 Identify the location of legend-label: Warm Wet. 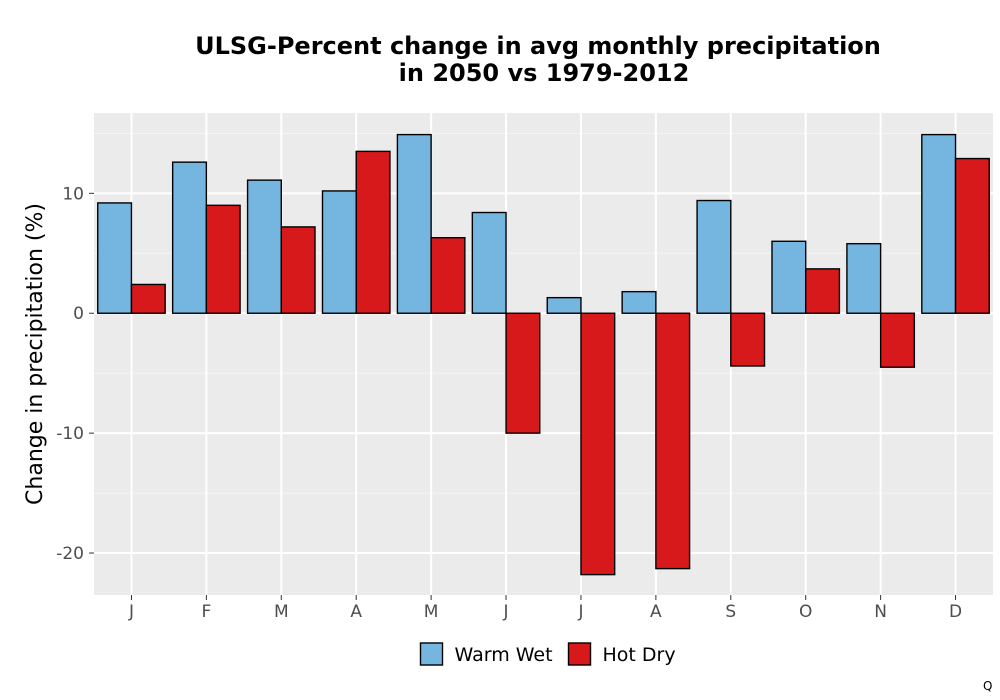
(504, 655).